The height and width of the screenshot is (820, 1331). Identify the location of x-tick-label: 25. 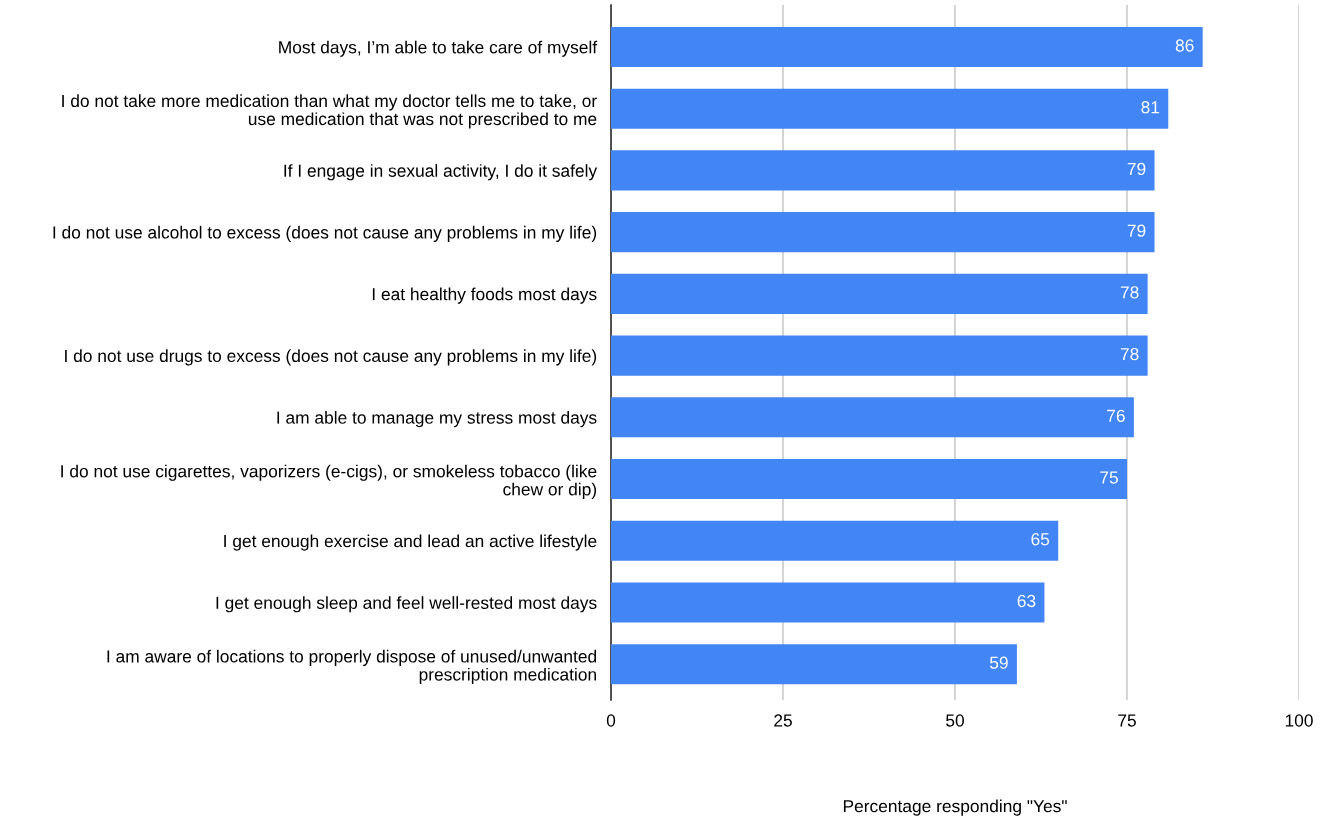
(783, 720).